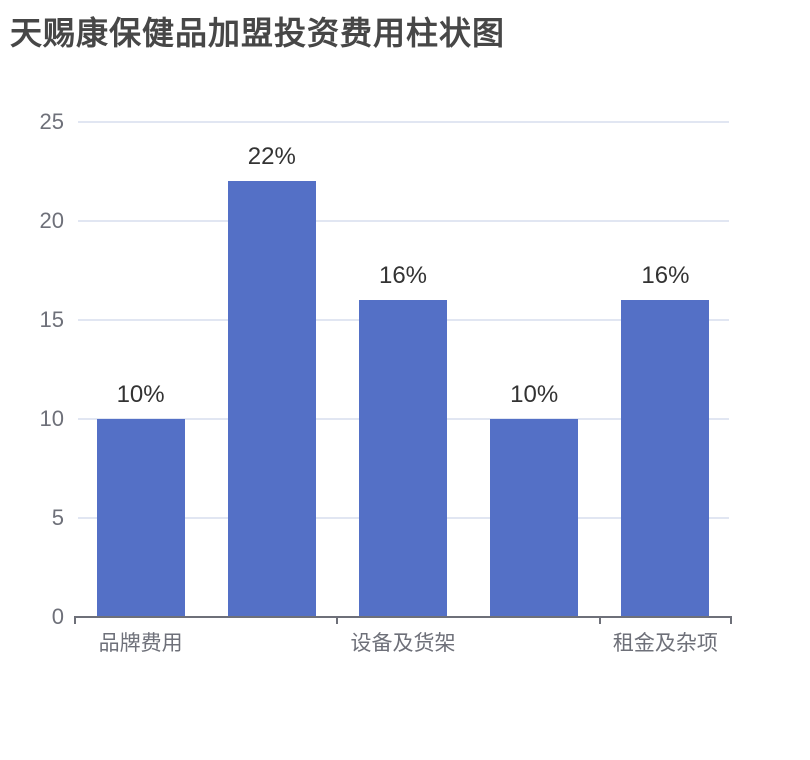  Describe the element at coordinates (57, 616) in the screenshot. I see `y-axis-tick-label: 0` at that location.